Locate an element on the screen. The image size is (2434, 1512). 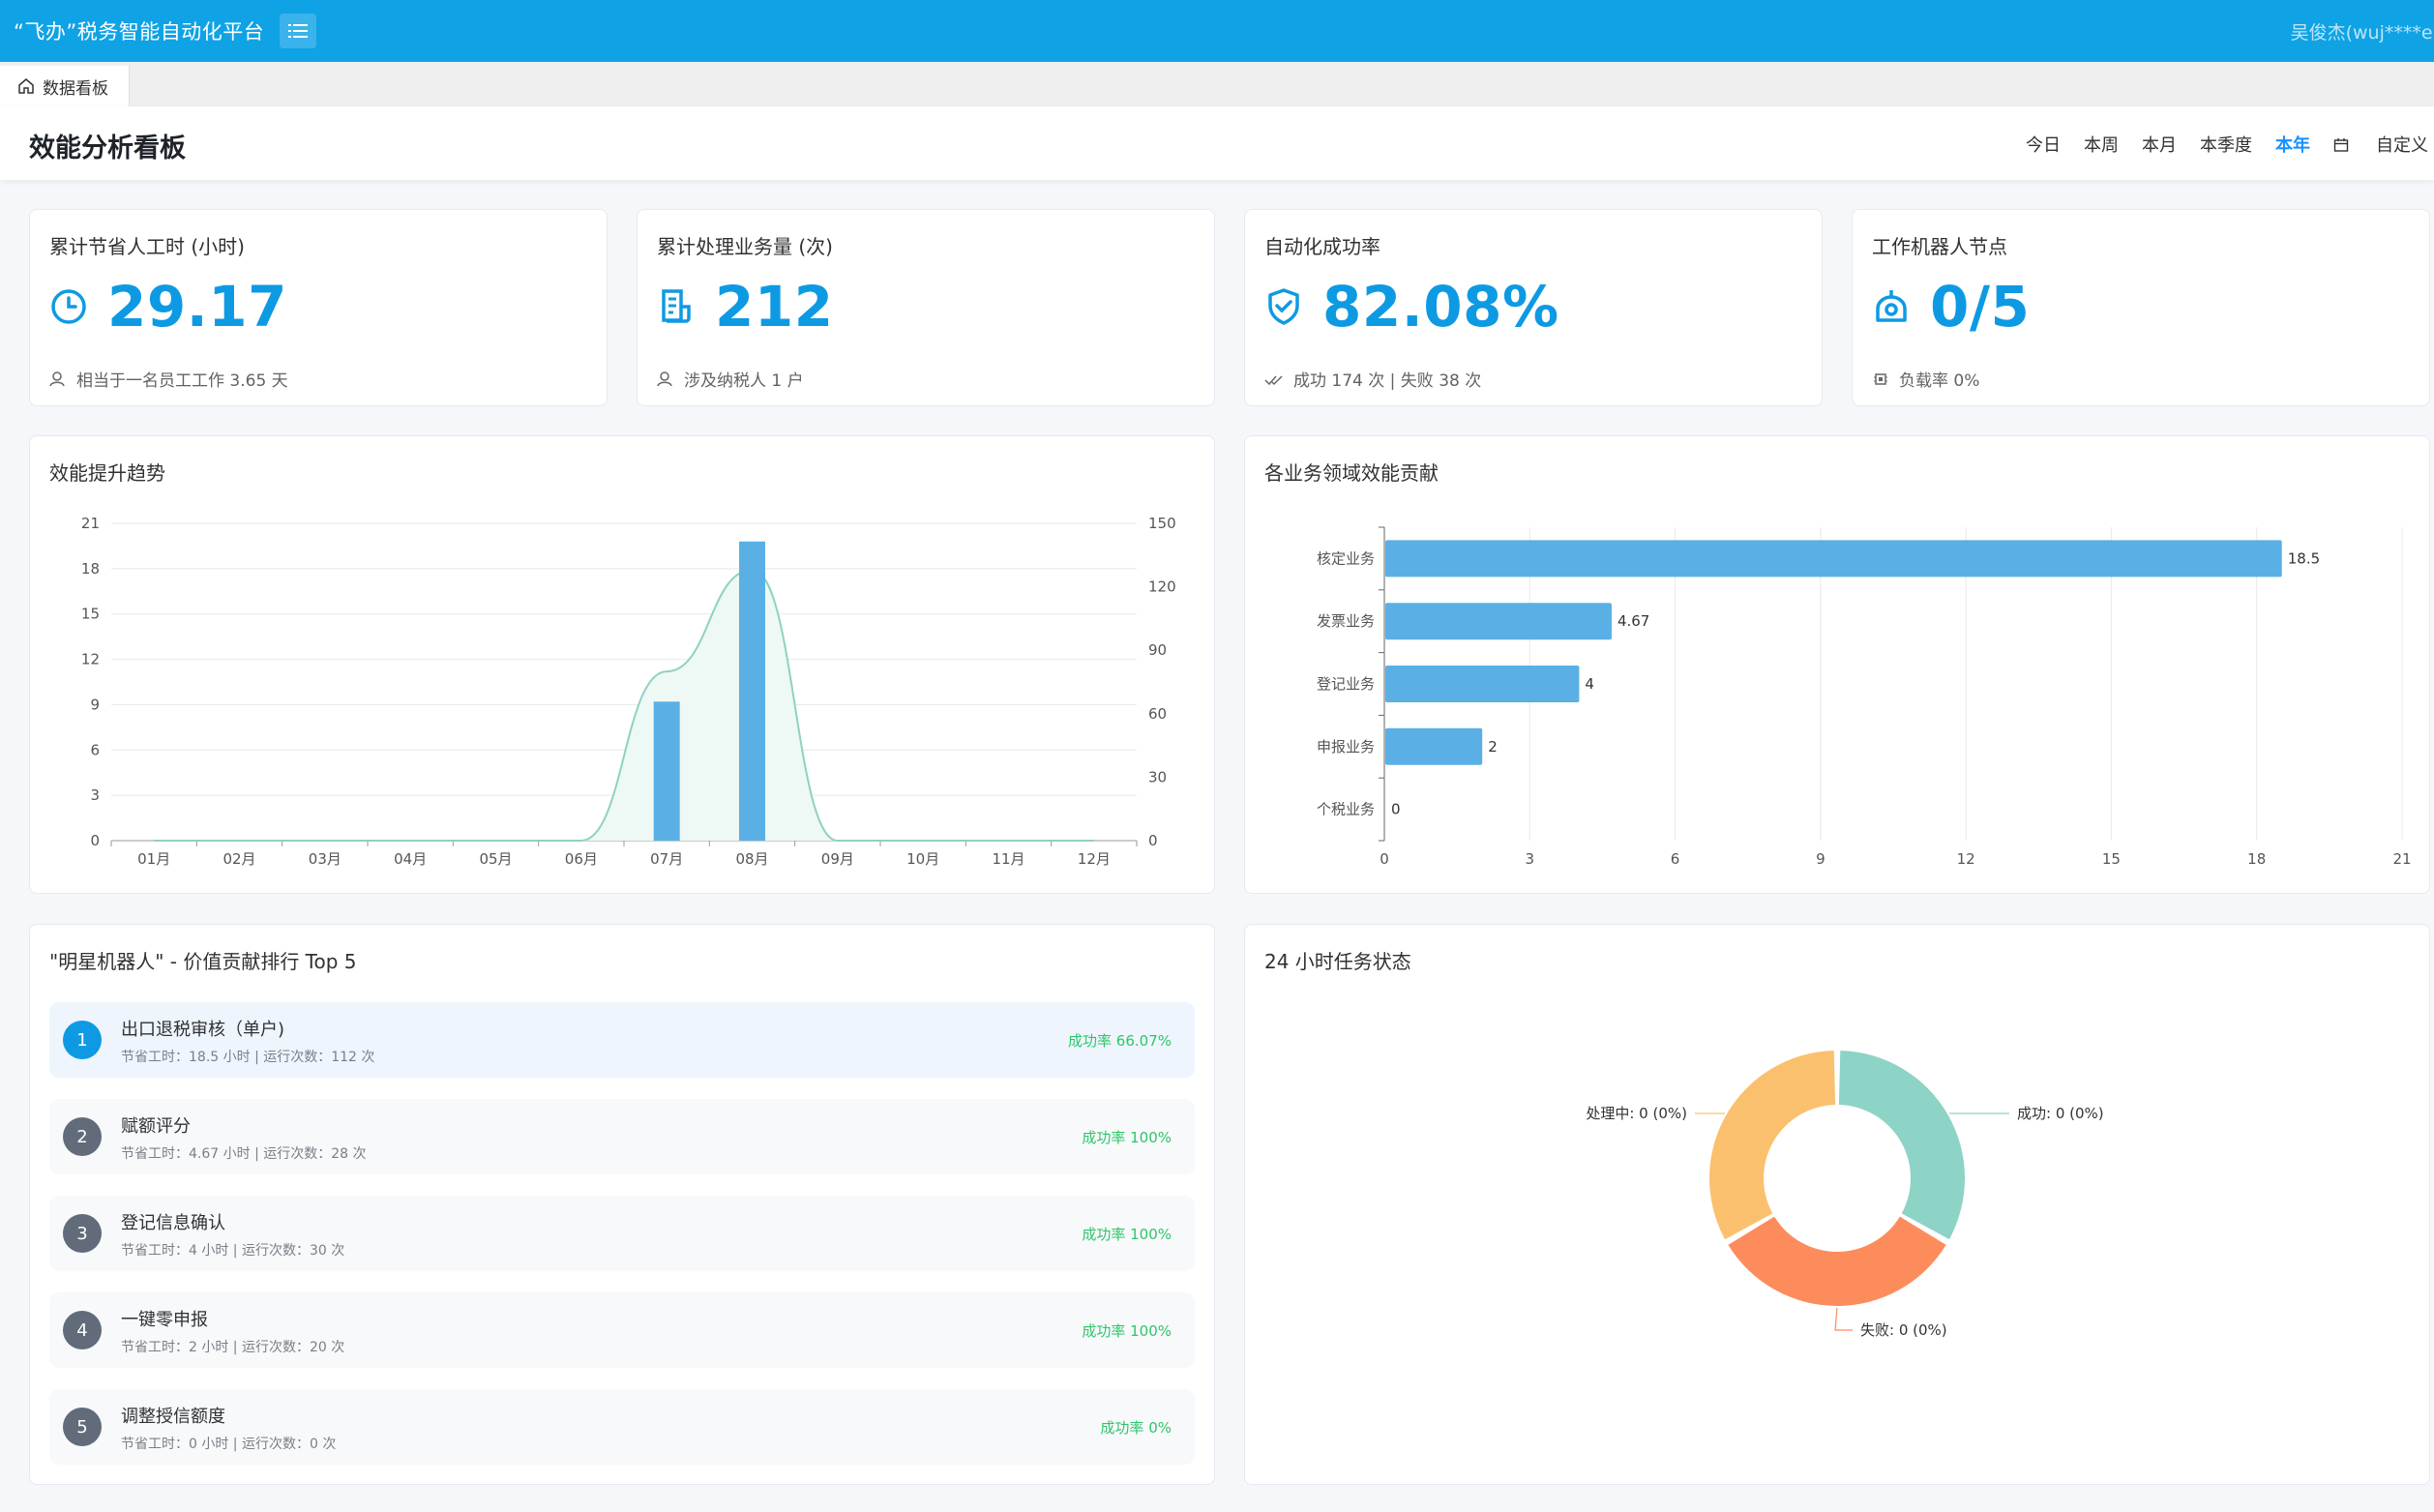
domain-chart-title: 各业务领域效能贡献 is located at coordinates (1352, 473).